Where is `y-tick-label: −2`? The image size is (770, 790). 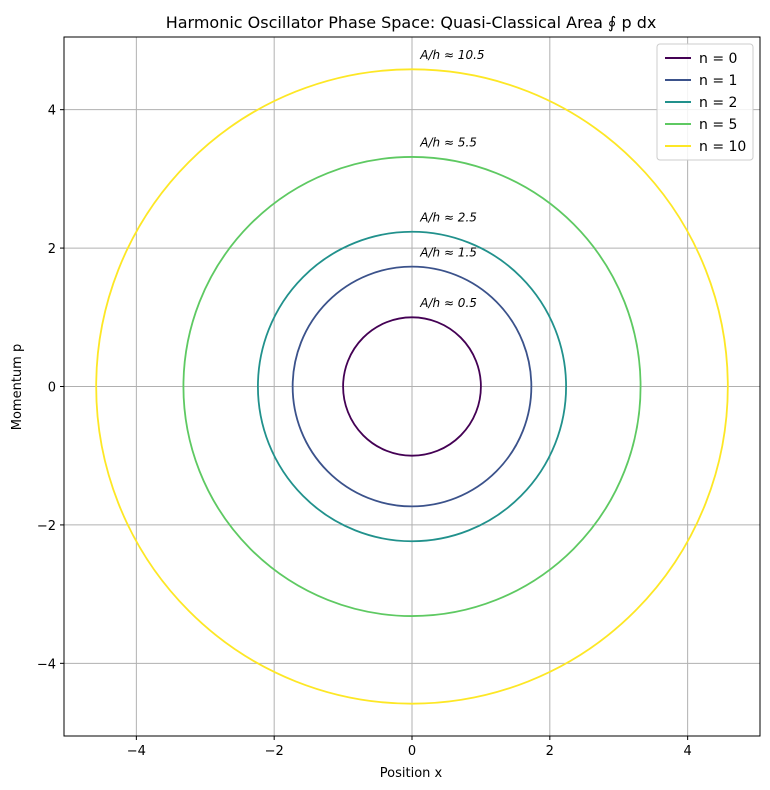 y-tick-label: −2 is located at coordinates (46, 526).